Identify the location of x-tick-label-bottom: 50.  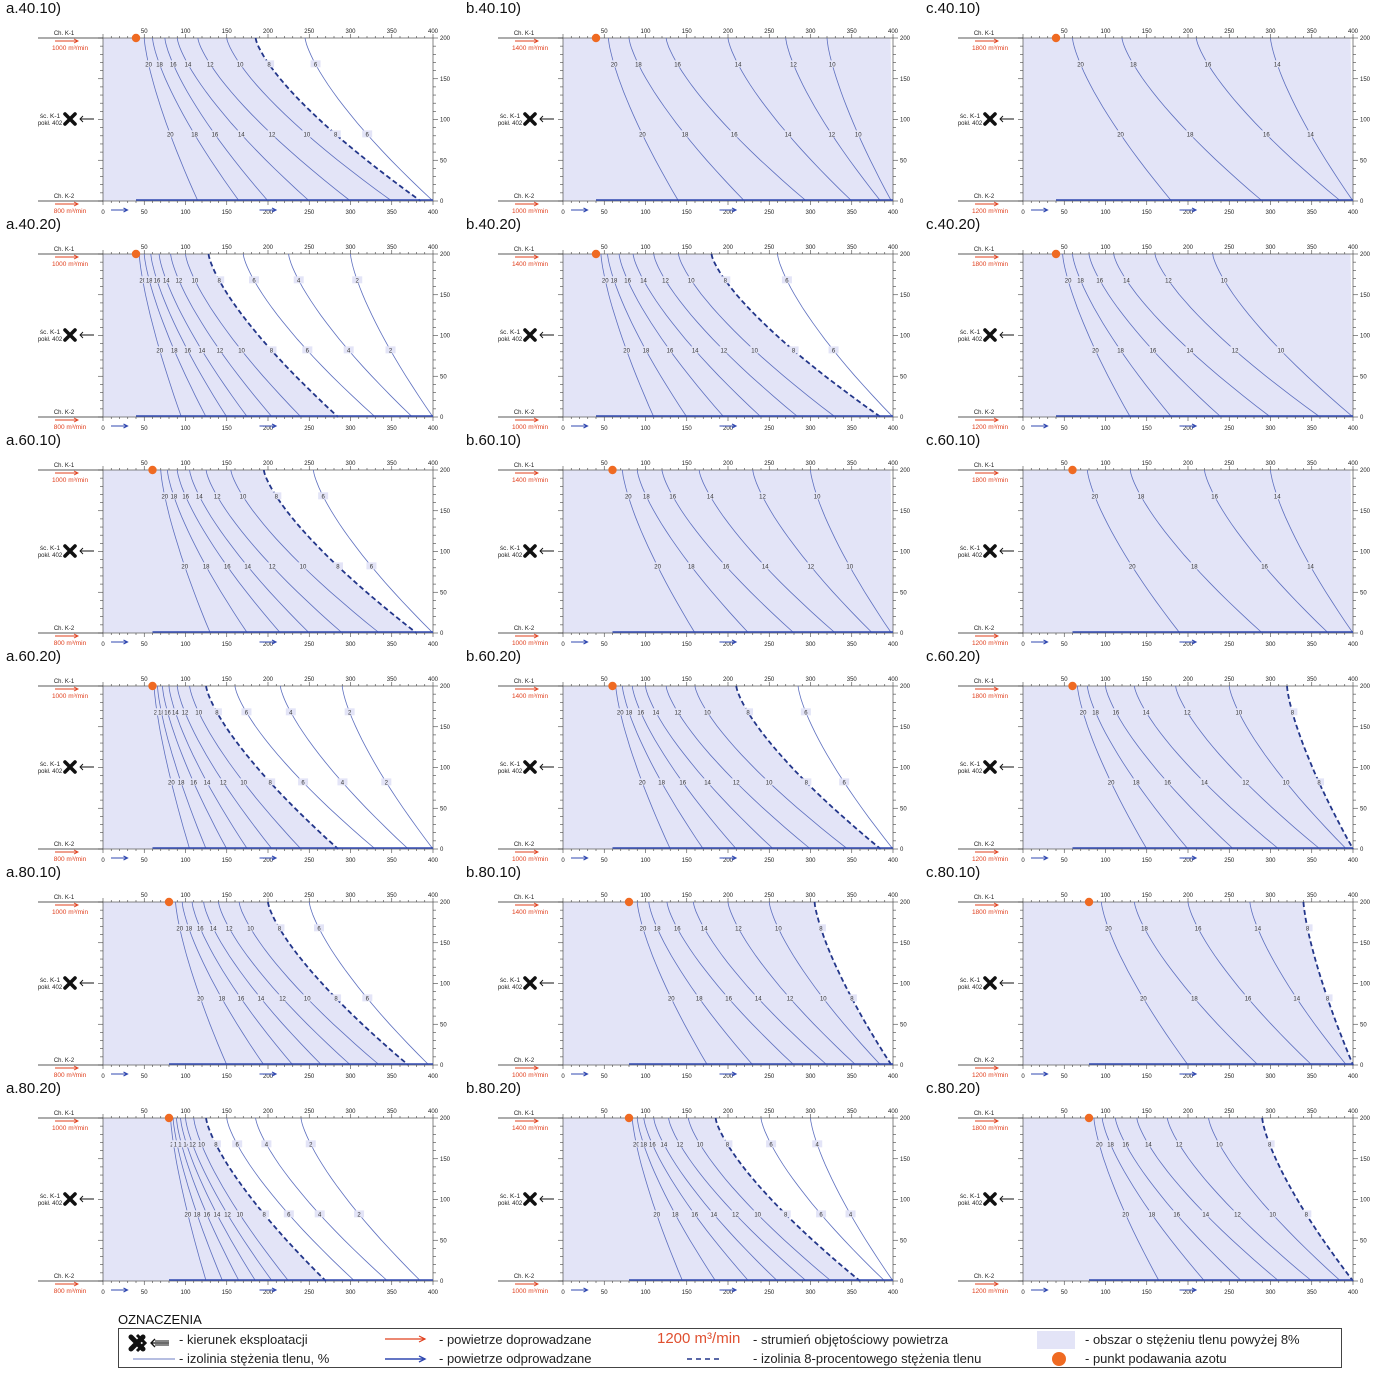
(604, 429).